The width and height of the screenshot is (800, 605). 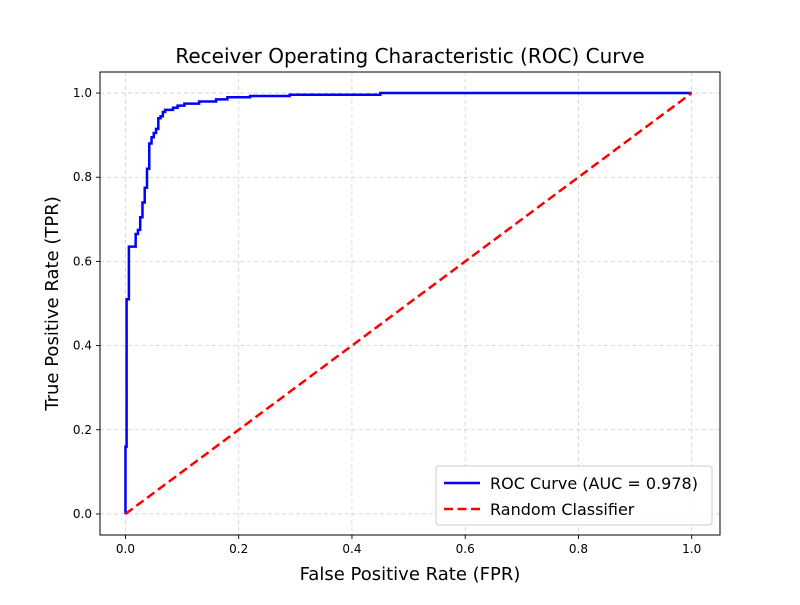 What do you see at coordinates (82, 93) in the screenshot?
I see `y-tick-label: 1.0` at bounding box center [82, 93].